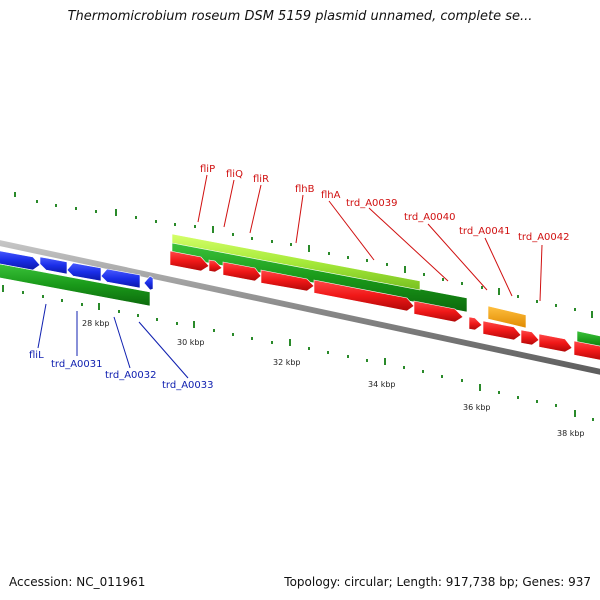 The width and height of the screenshot is (600, 600). I want to click on scale-label-34kbp: 34 kbp, so click(382, 384).